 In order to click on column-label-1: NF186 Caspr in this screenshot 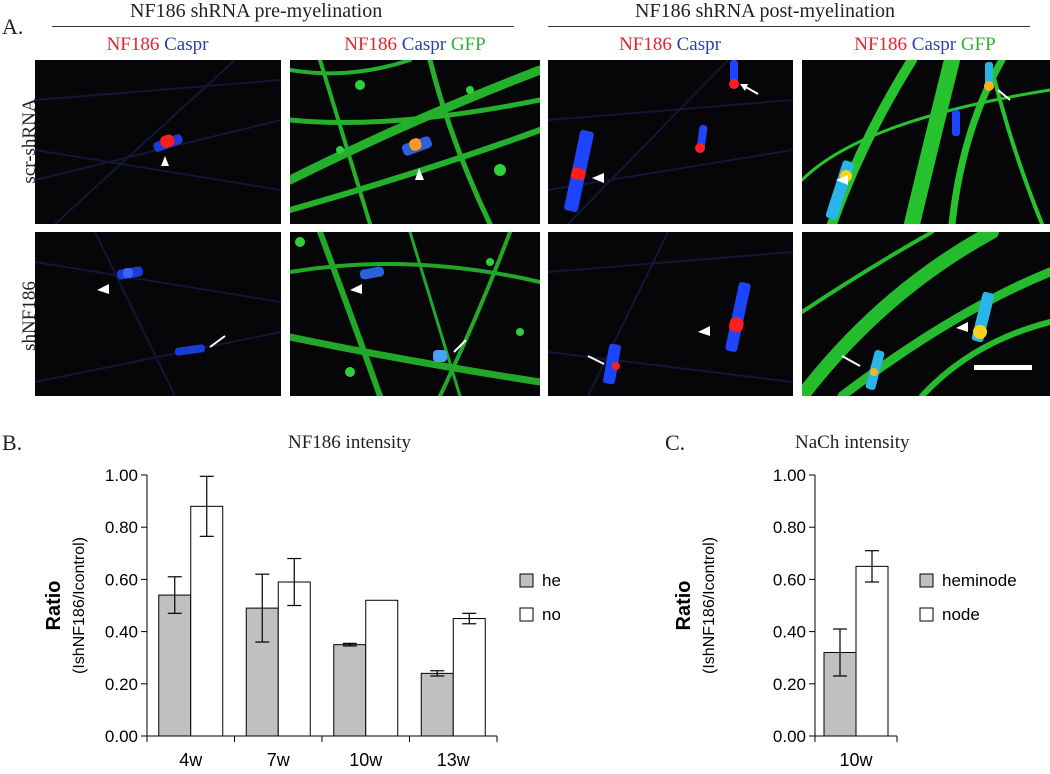, I will do `click(157, 45)`.